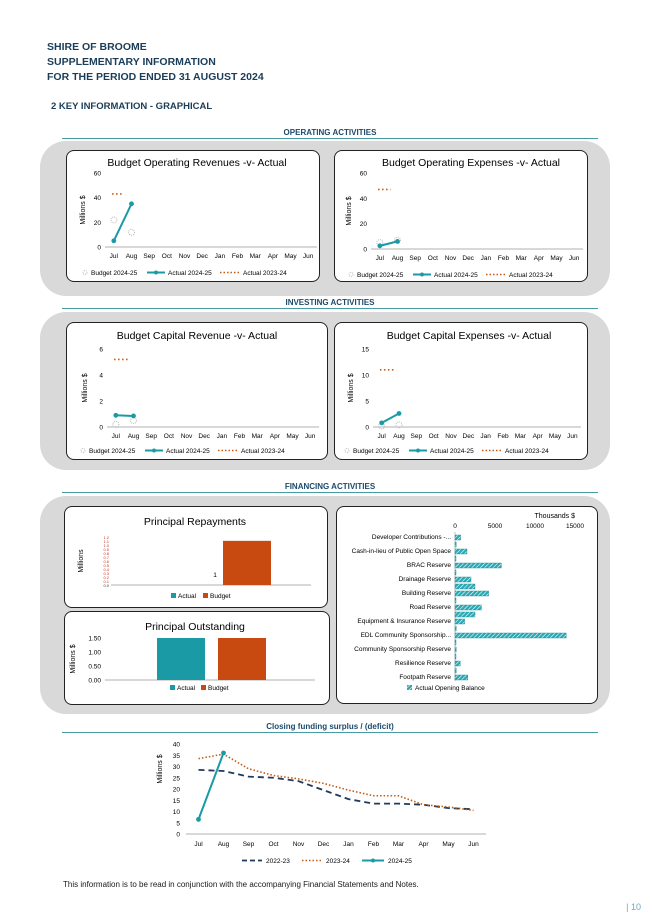  I want to click on budget-bar, so click(247, 562).